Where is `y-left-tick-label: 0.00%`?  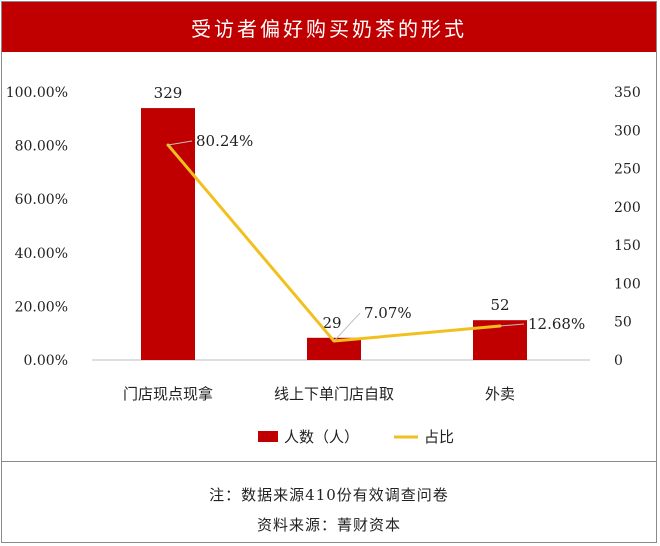 y-left-tick-label: 0.00% is located at coordinates (46, 361).